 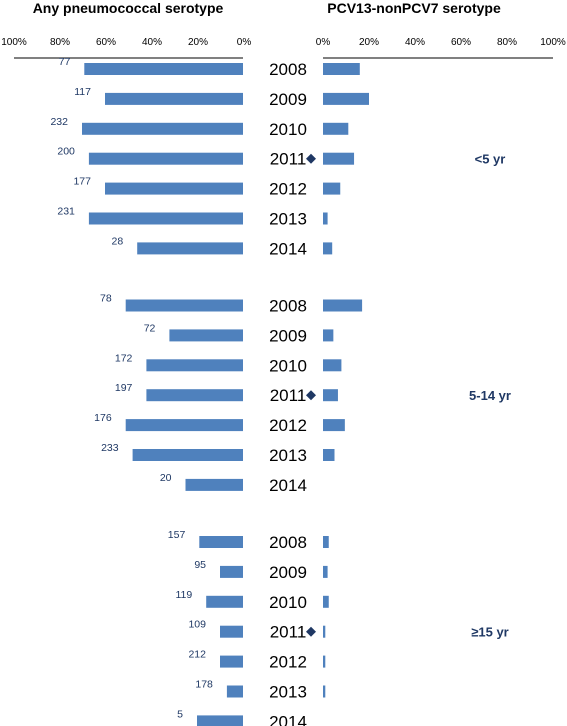 What do you see at coordinates (60, 42) in the screenshot?
I see `left-tick-label: 80%` at bounding box center [60, 42].